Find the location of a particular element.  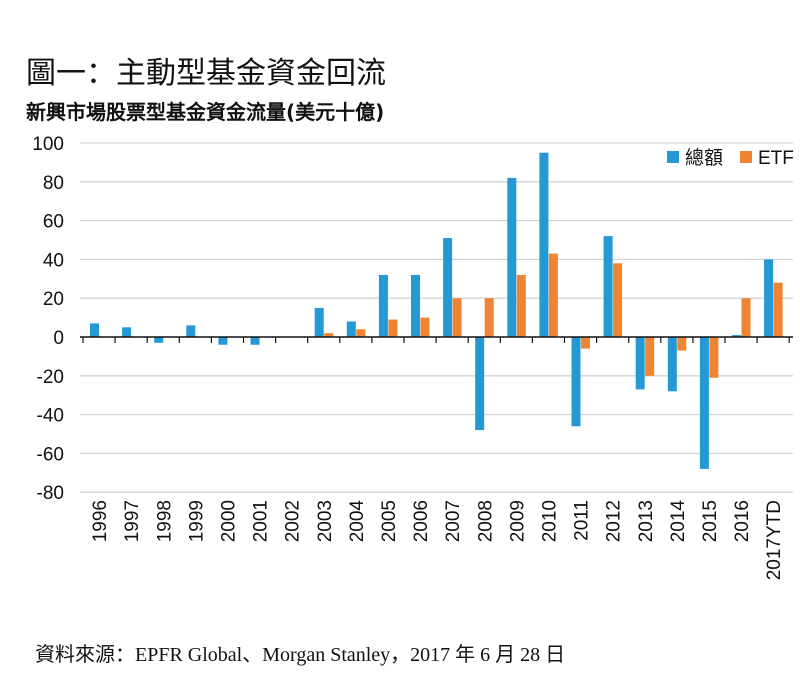

y-tick-label: 80 is located at coordinates (53, 183).